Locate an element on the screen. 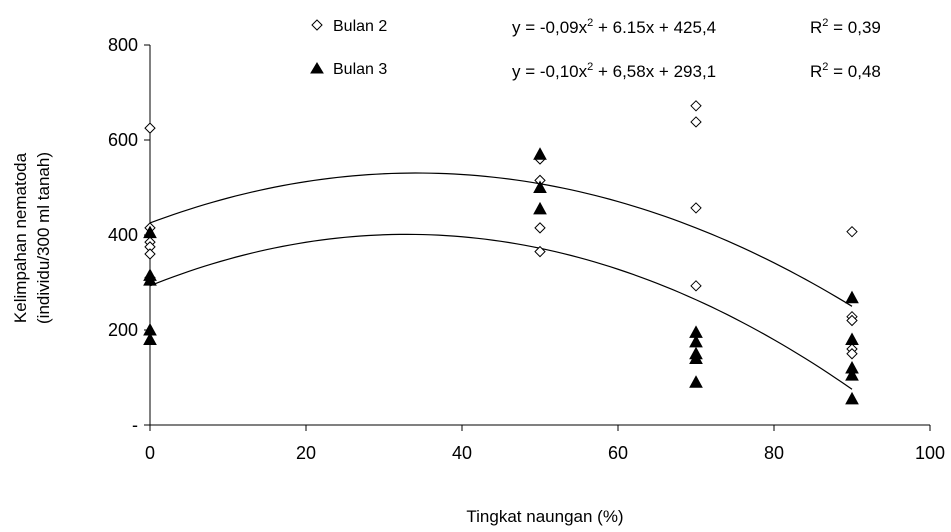 Image resolution: width=951 pixels, height=532 pixels. r2-bulan-2: R2 = 0,39 is located at coordinates (845, 27).